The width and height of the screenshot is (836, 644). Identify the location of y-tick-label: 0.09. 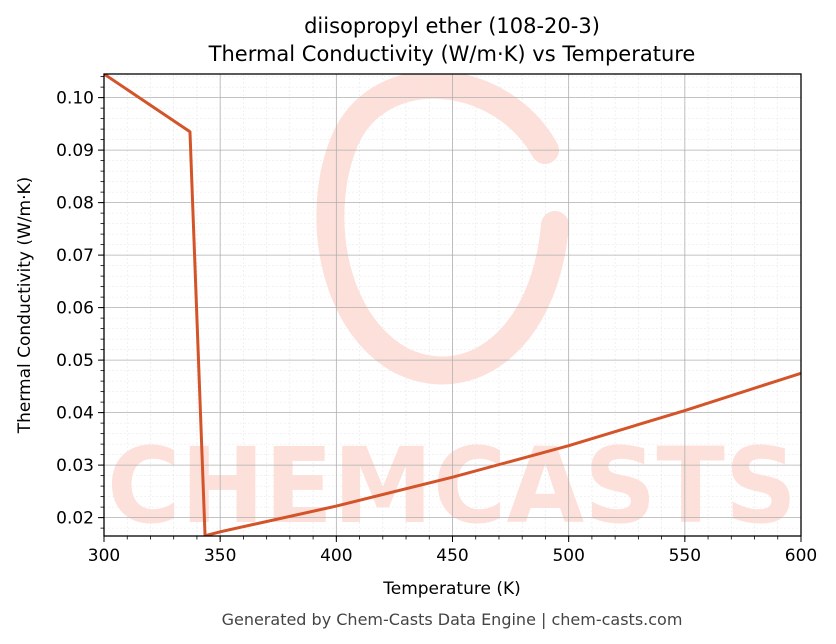
(75, 151).